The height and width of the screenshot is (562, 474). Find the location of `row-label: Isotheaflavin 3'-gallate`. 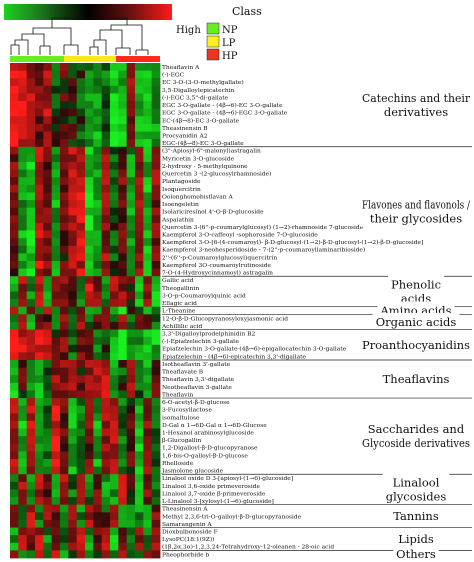

row-label: Isotheaflavin 3'-gallate is located at coordinates (196, 365).